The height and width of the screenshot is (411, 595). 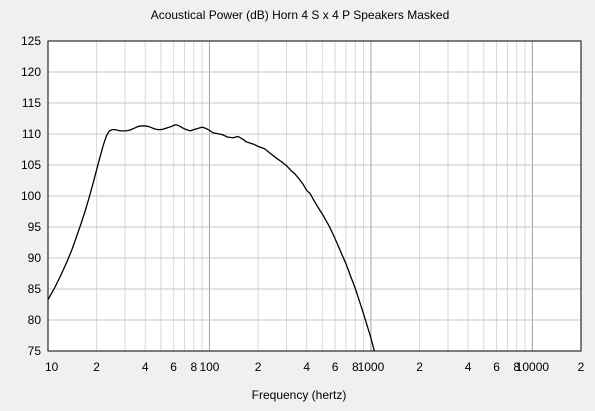 I want to click on y-tick-label: 120, so click(x=31, y=72).